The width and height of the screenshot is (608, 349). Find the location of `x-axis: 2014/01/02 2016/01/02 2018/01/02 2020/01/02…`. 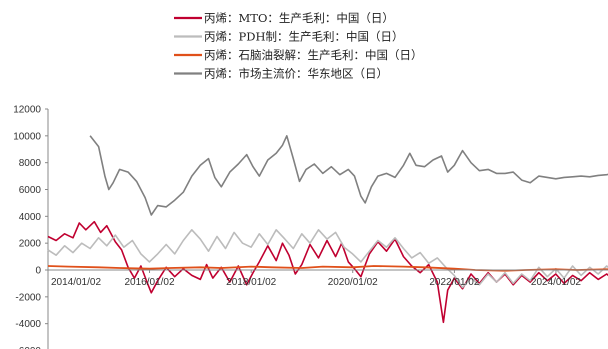

x-axis: 2014/01/02 2016/01/02 2018/01/02 2020/01/02… is located at coordinates (327, 278).